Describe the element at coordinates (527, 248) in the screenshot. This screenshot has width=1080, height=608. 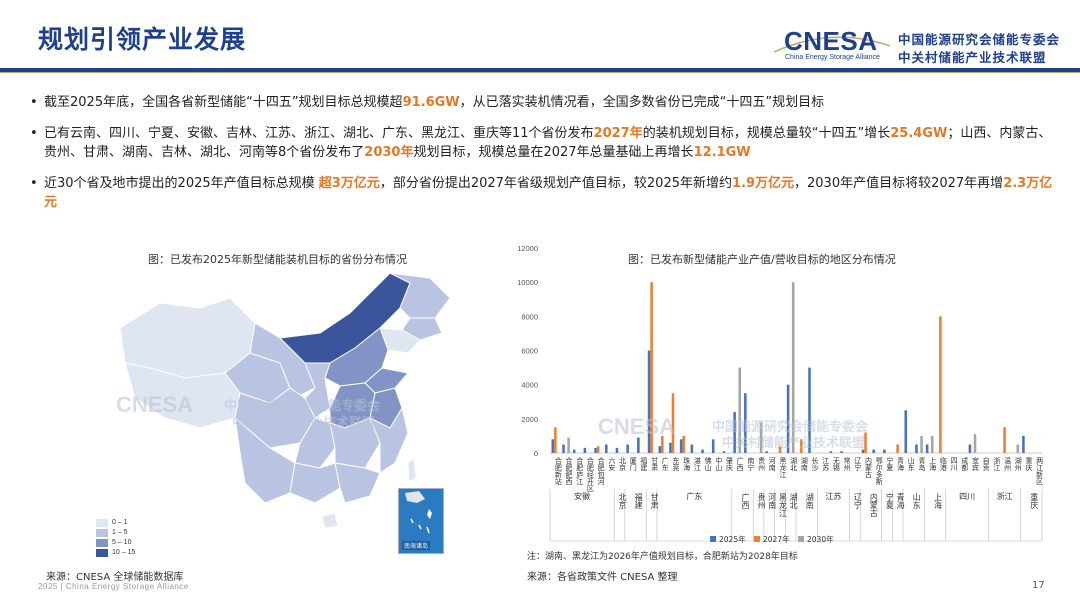
I see `y-tick-label: 12000` at that location.